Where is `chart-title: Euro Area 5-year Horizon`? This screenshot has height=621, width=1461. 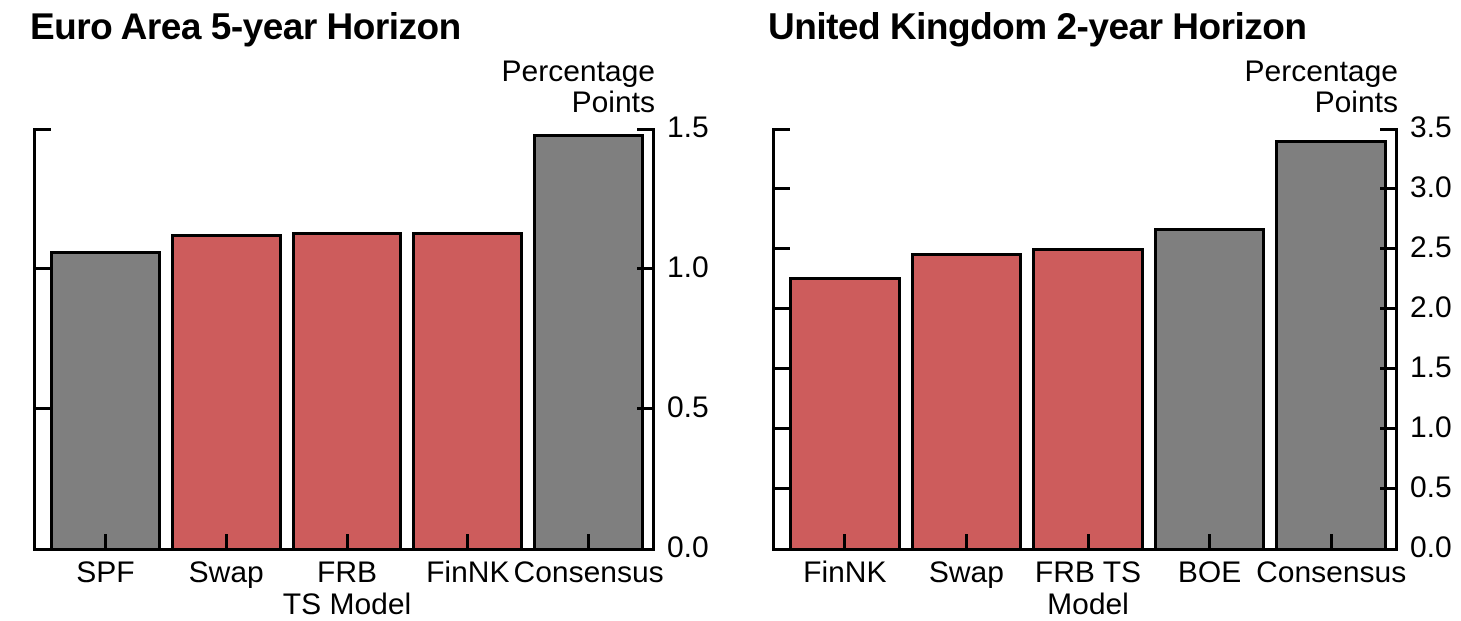
chart-title: Euro Area 5-year Horizon is located at coordinates (245, 26).